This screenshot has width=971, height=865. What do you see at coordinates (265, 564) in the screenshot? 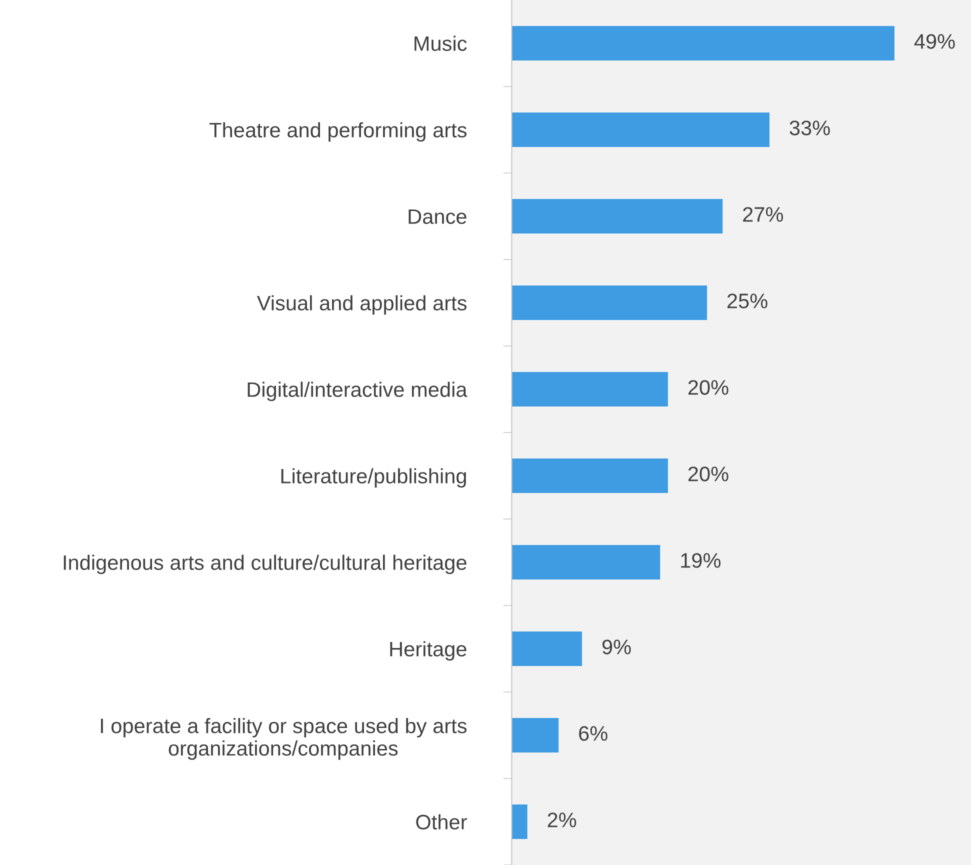
I see `y-tick-label: Indigenous arts and culture/cultural heritage` at bounding box center [265, 564].